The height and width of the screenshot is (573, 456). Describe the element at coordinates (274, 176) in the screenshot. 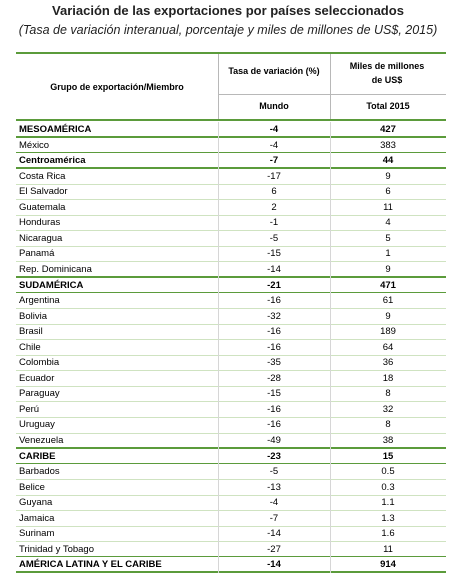

I see `world-value: -17` at that location.